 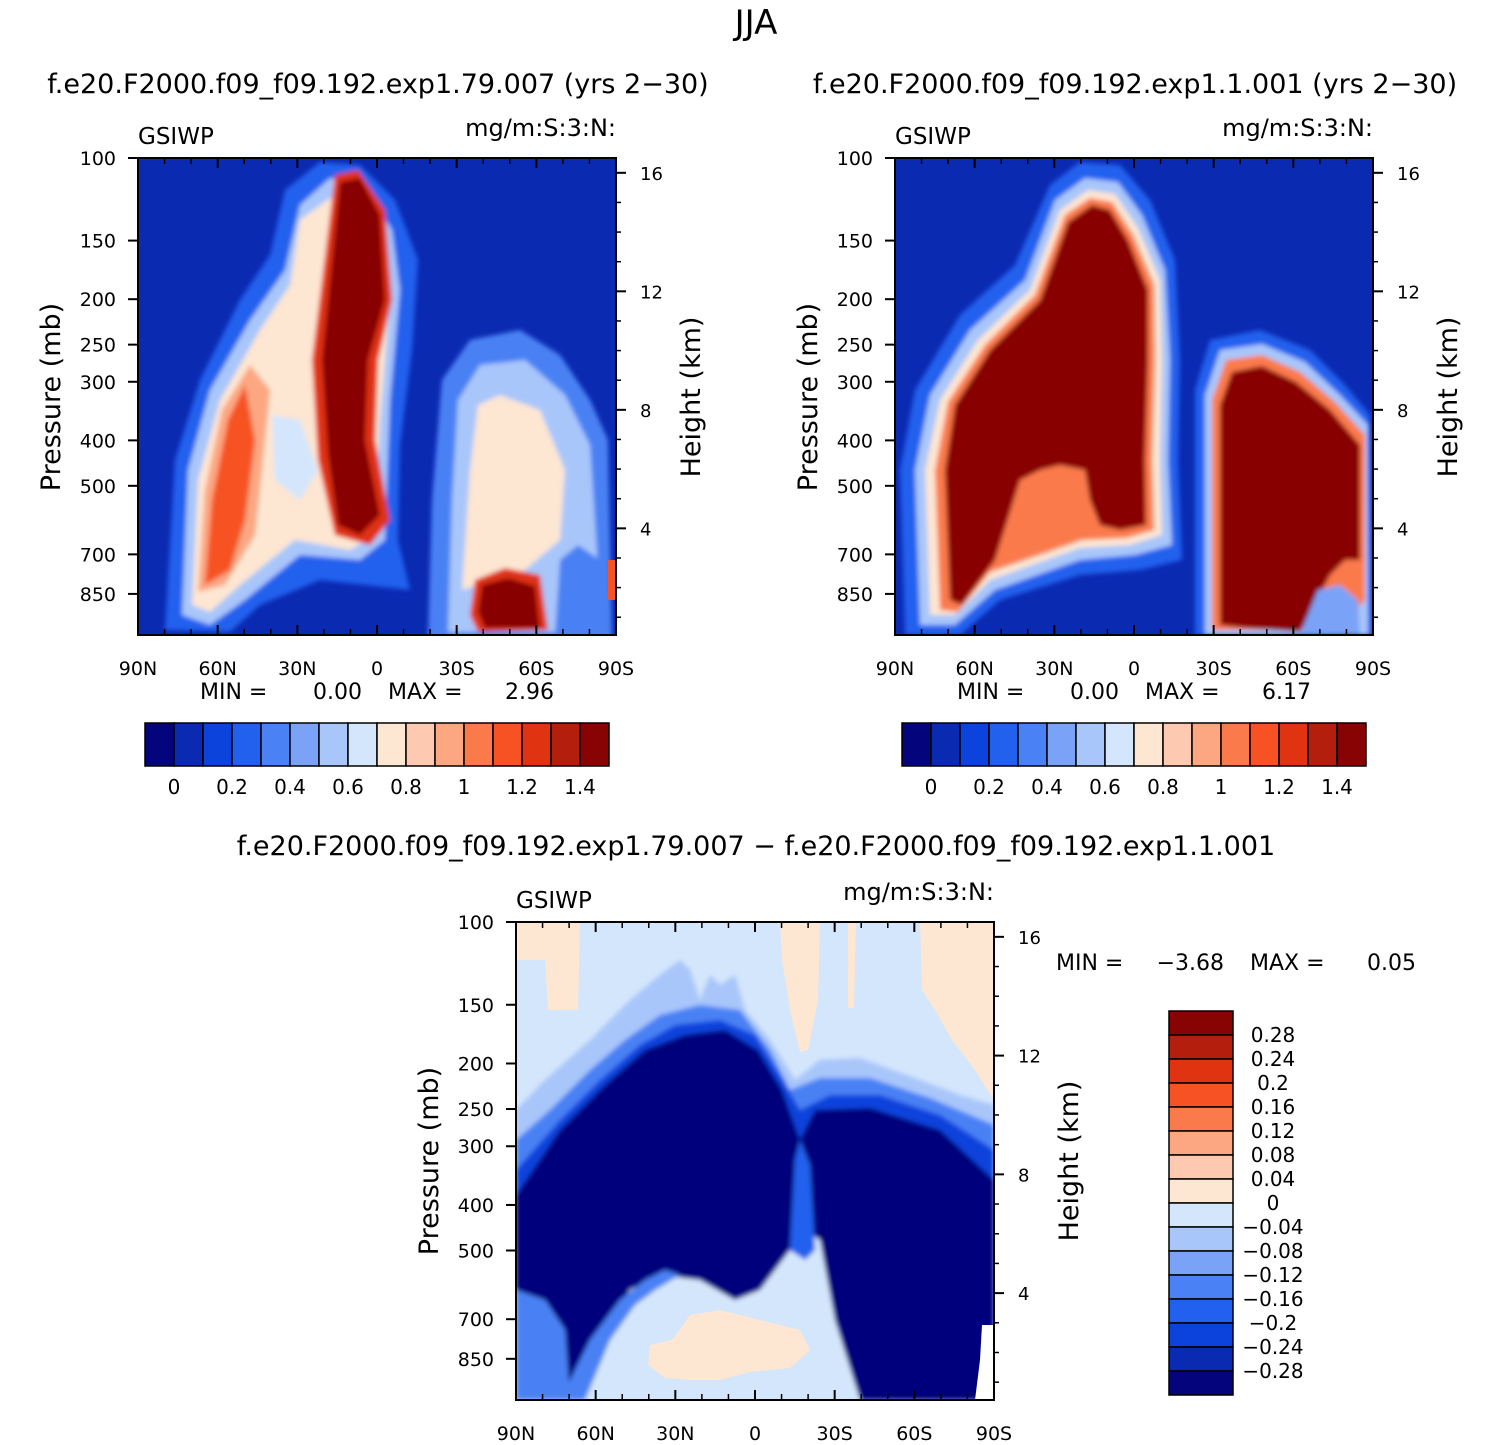 What do you see at coordinates (543, 1345) in the screenshot?
I see `p3-left-base` at bounding box center [543, 1345].